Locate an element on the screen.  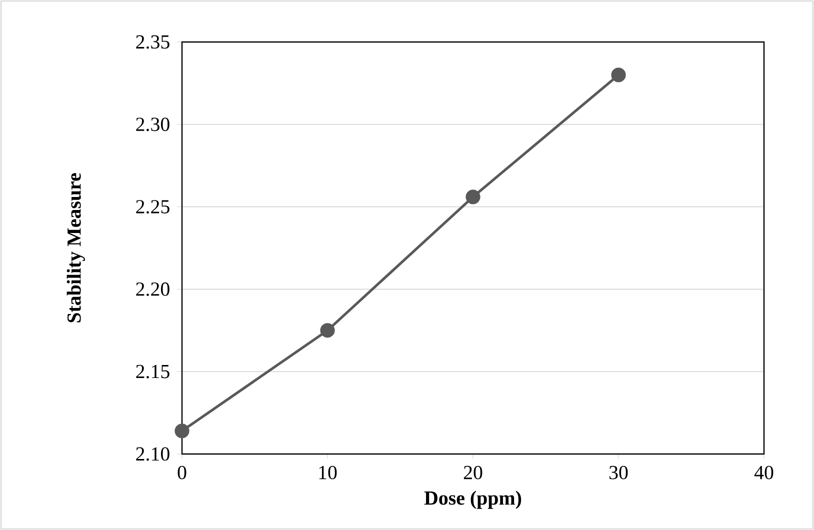
y-tick-label: 2.25 is located at coordinates (153, 207).